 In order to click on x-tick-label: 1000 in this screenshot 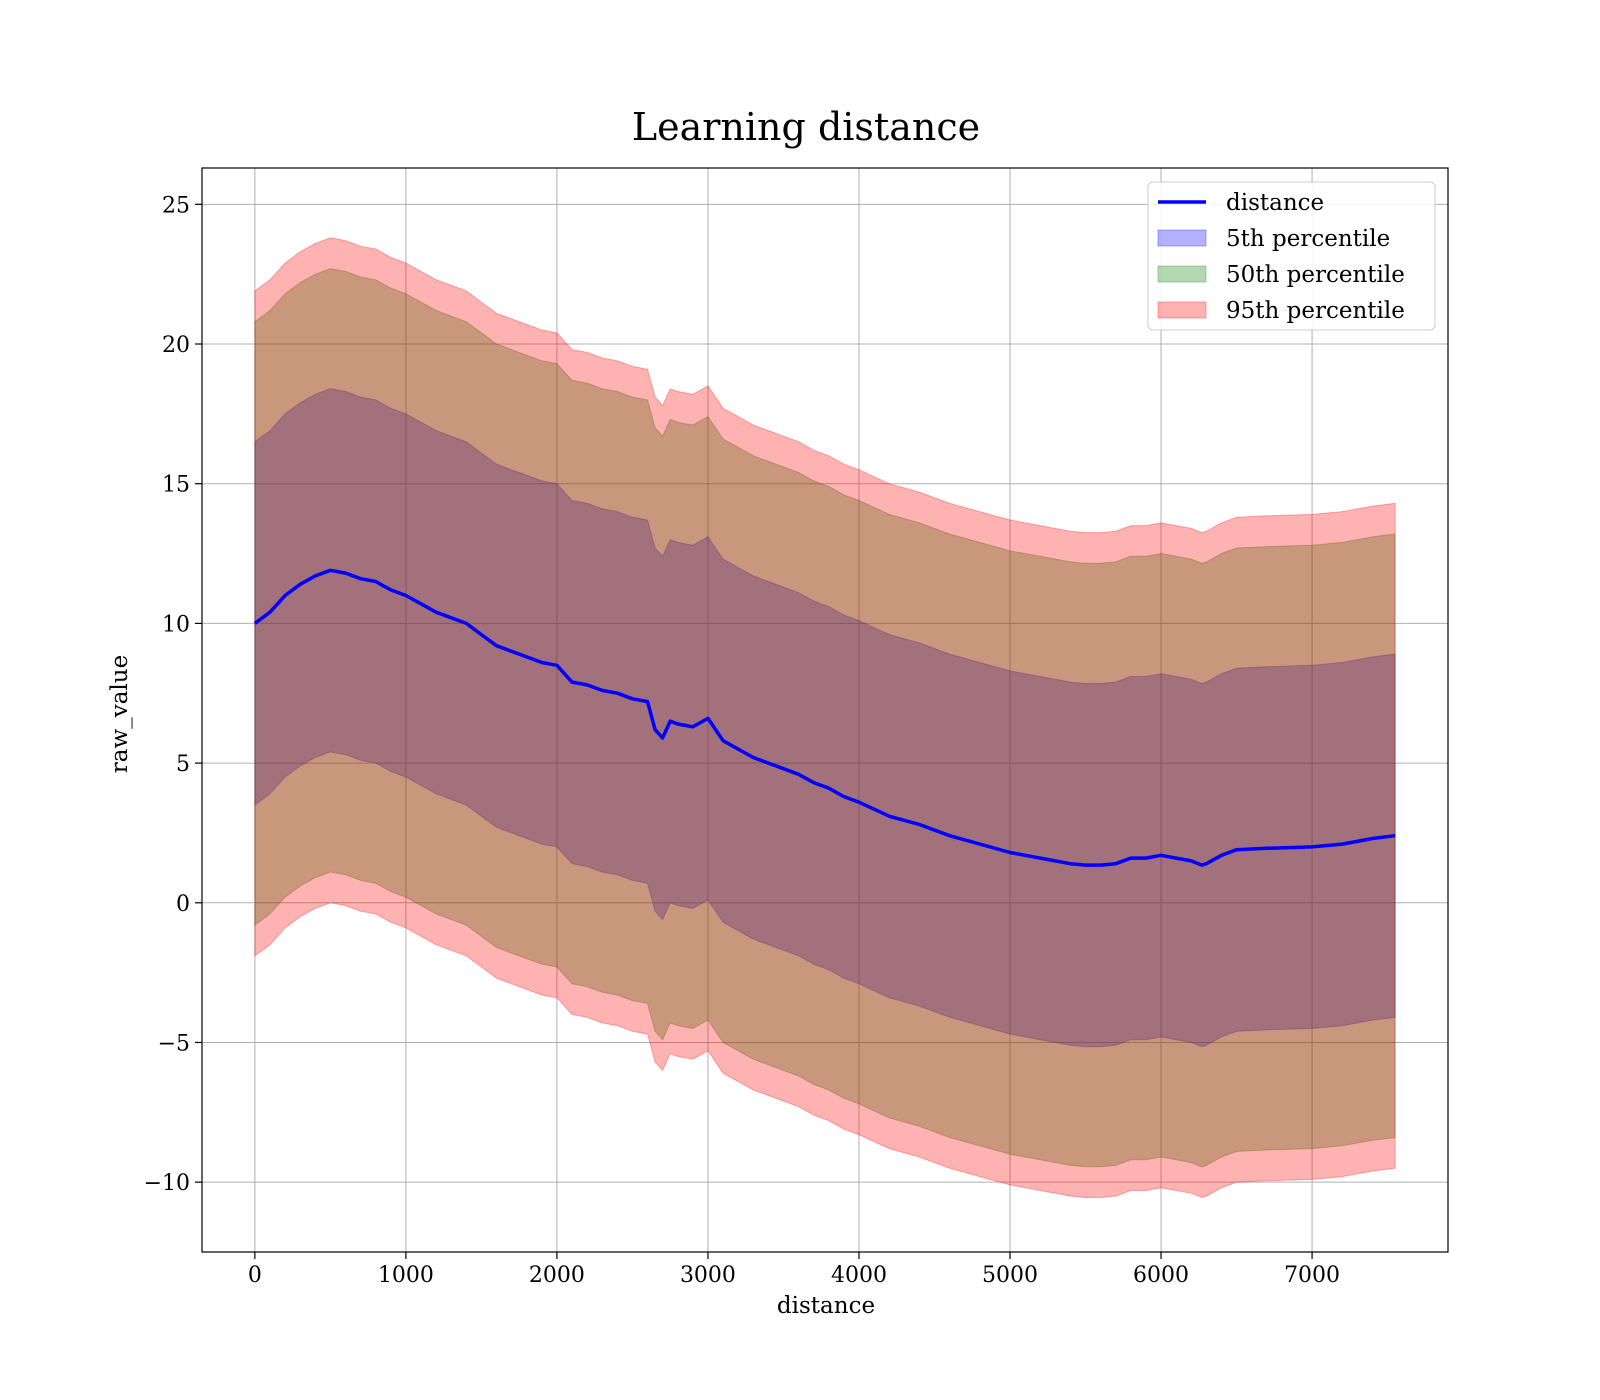, I will do `click(406, 1275)`.